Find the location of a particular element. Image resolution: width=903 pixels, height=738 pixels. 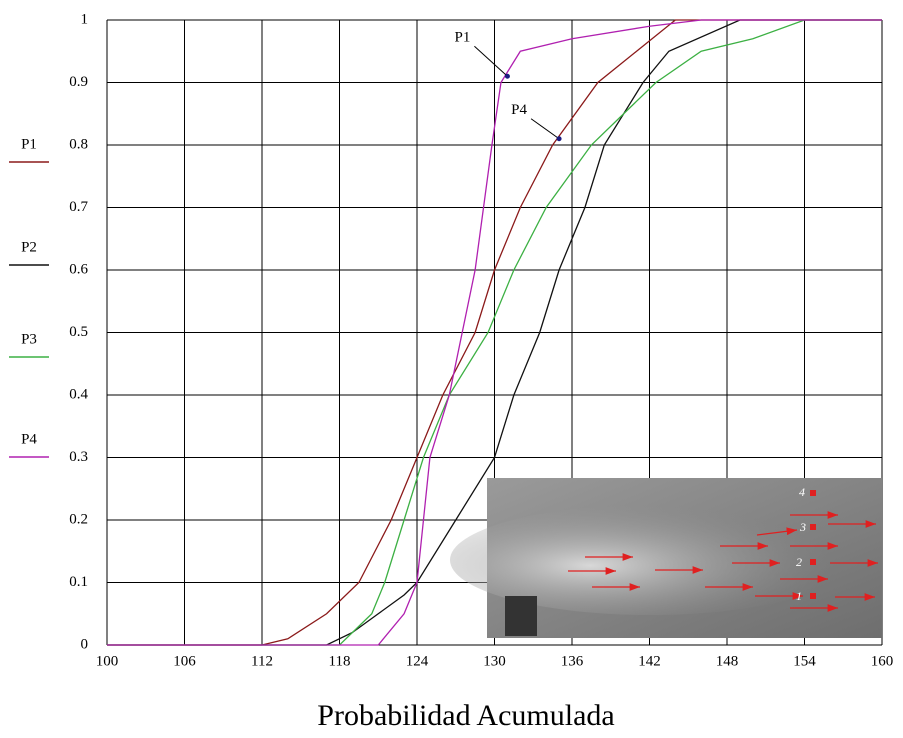

x-tick-label: 124 is located at coordinates (417, 661).